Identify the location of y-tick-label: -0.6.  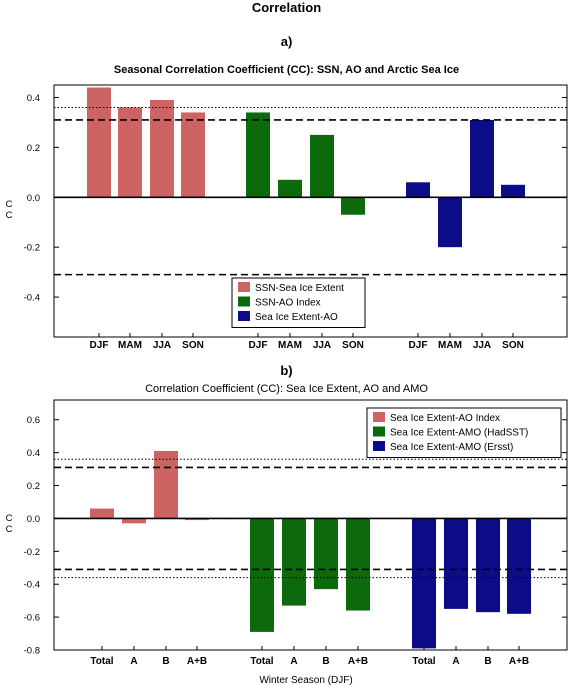
(32, 618).